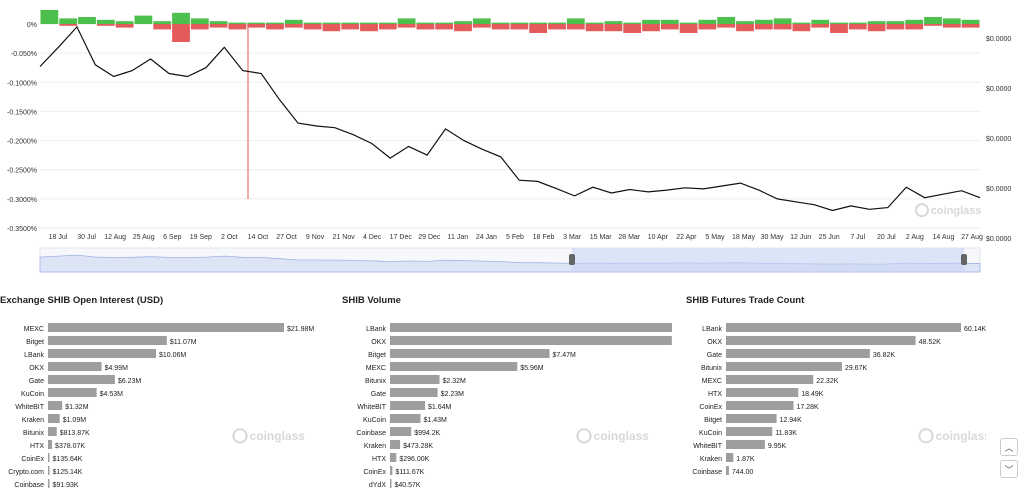 The width and height of the screenshot is (1024, 493). Describe the element at coordinates (772, 237) in the screenshot. I see `x-tick-label: 30 May` at that location.